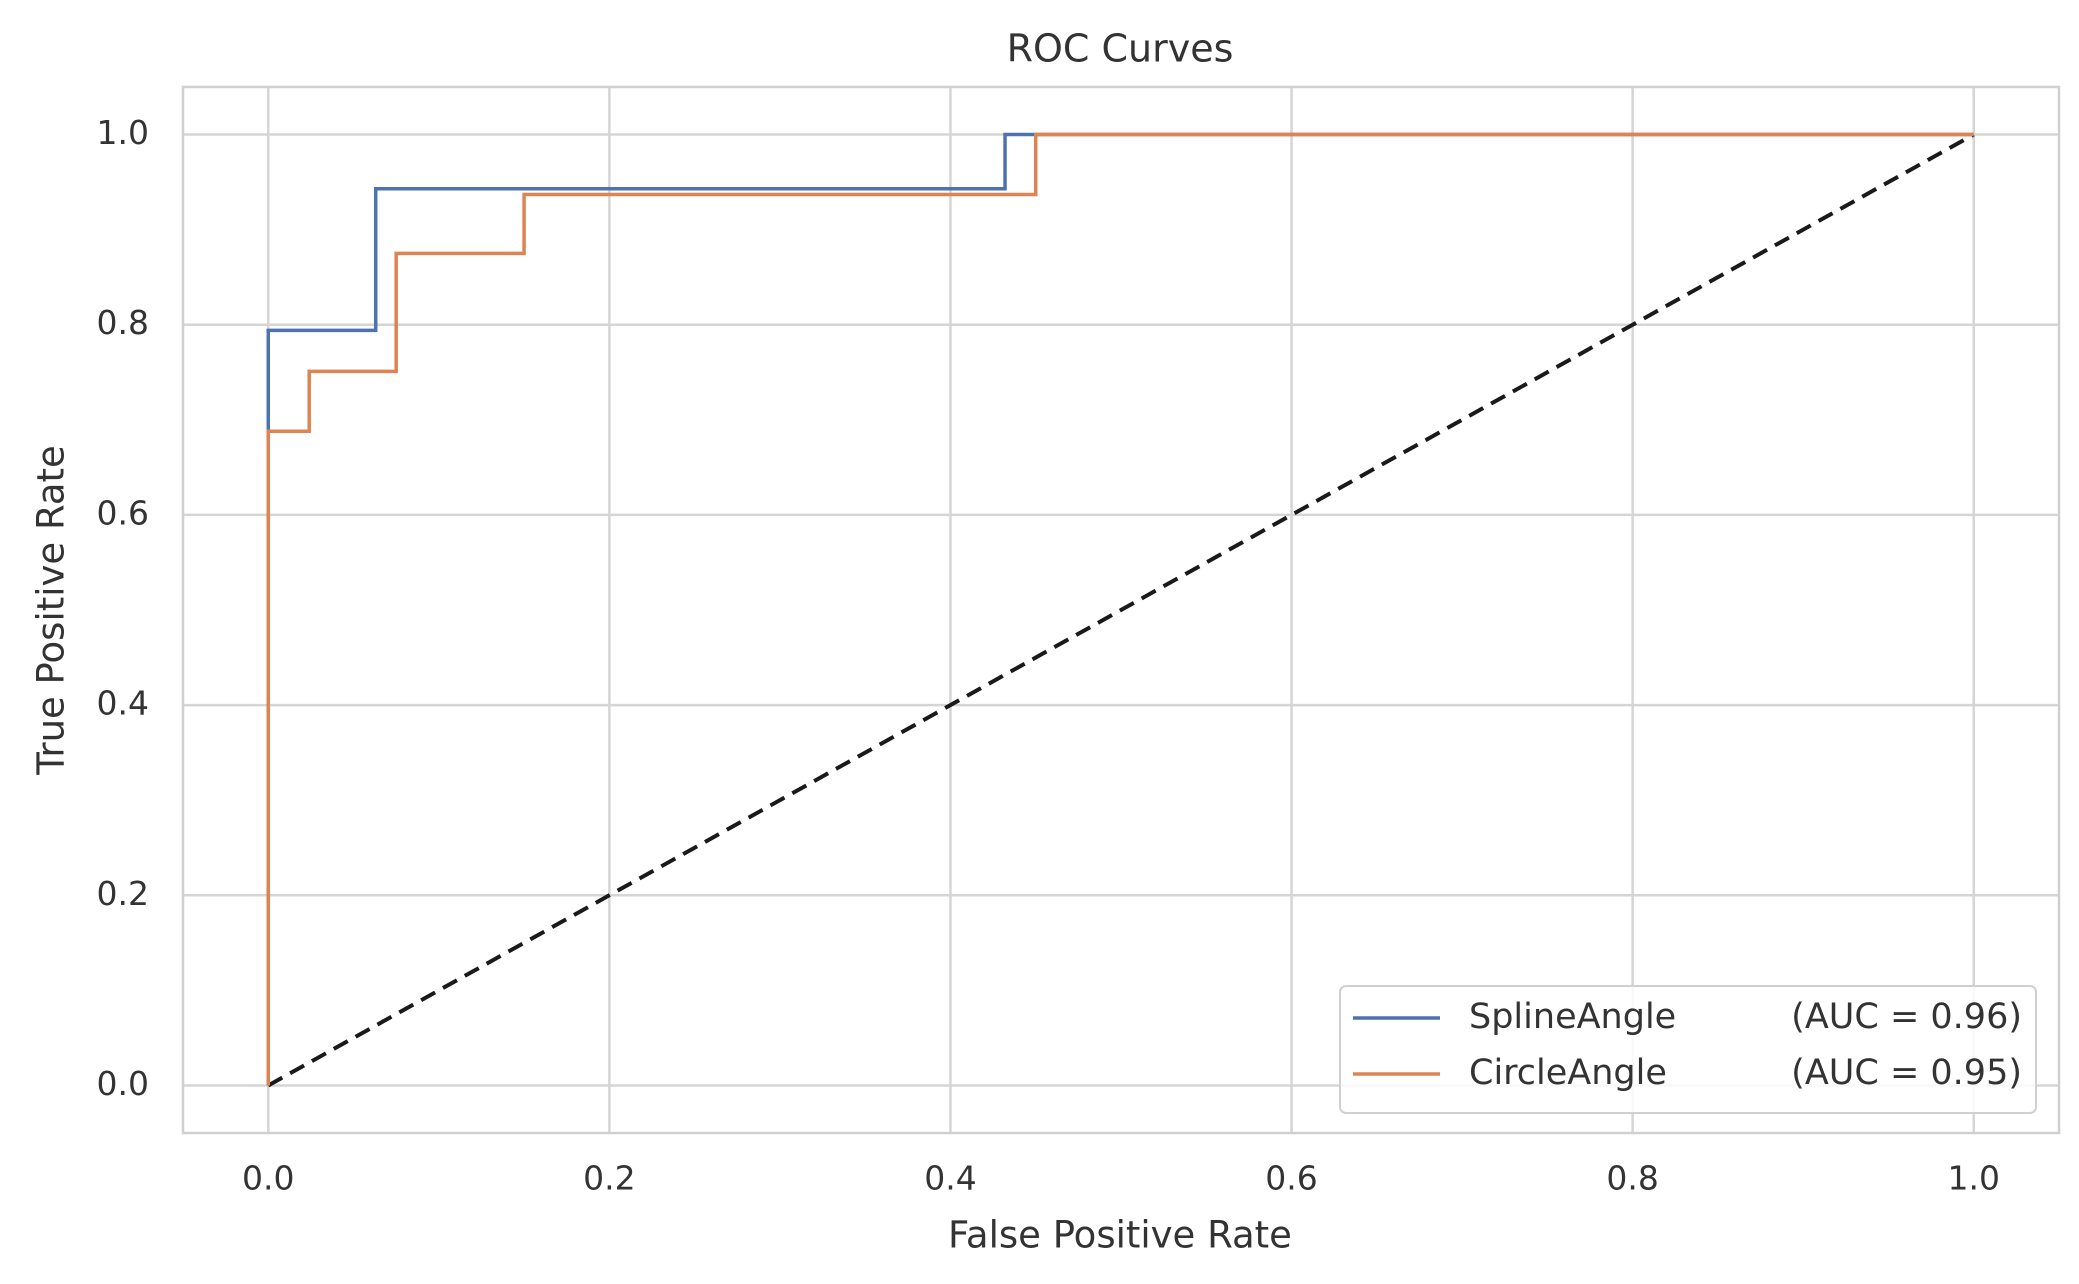  I want to click on y-tick-label: 0.4, so click(123, 703).